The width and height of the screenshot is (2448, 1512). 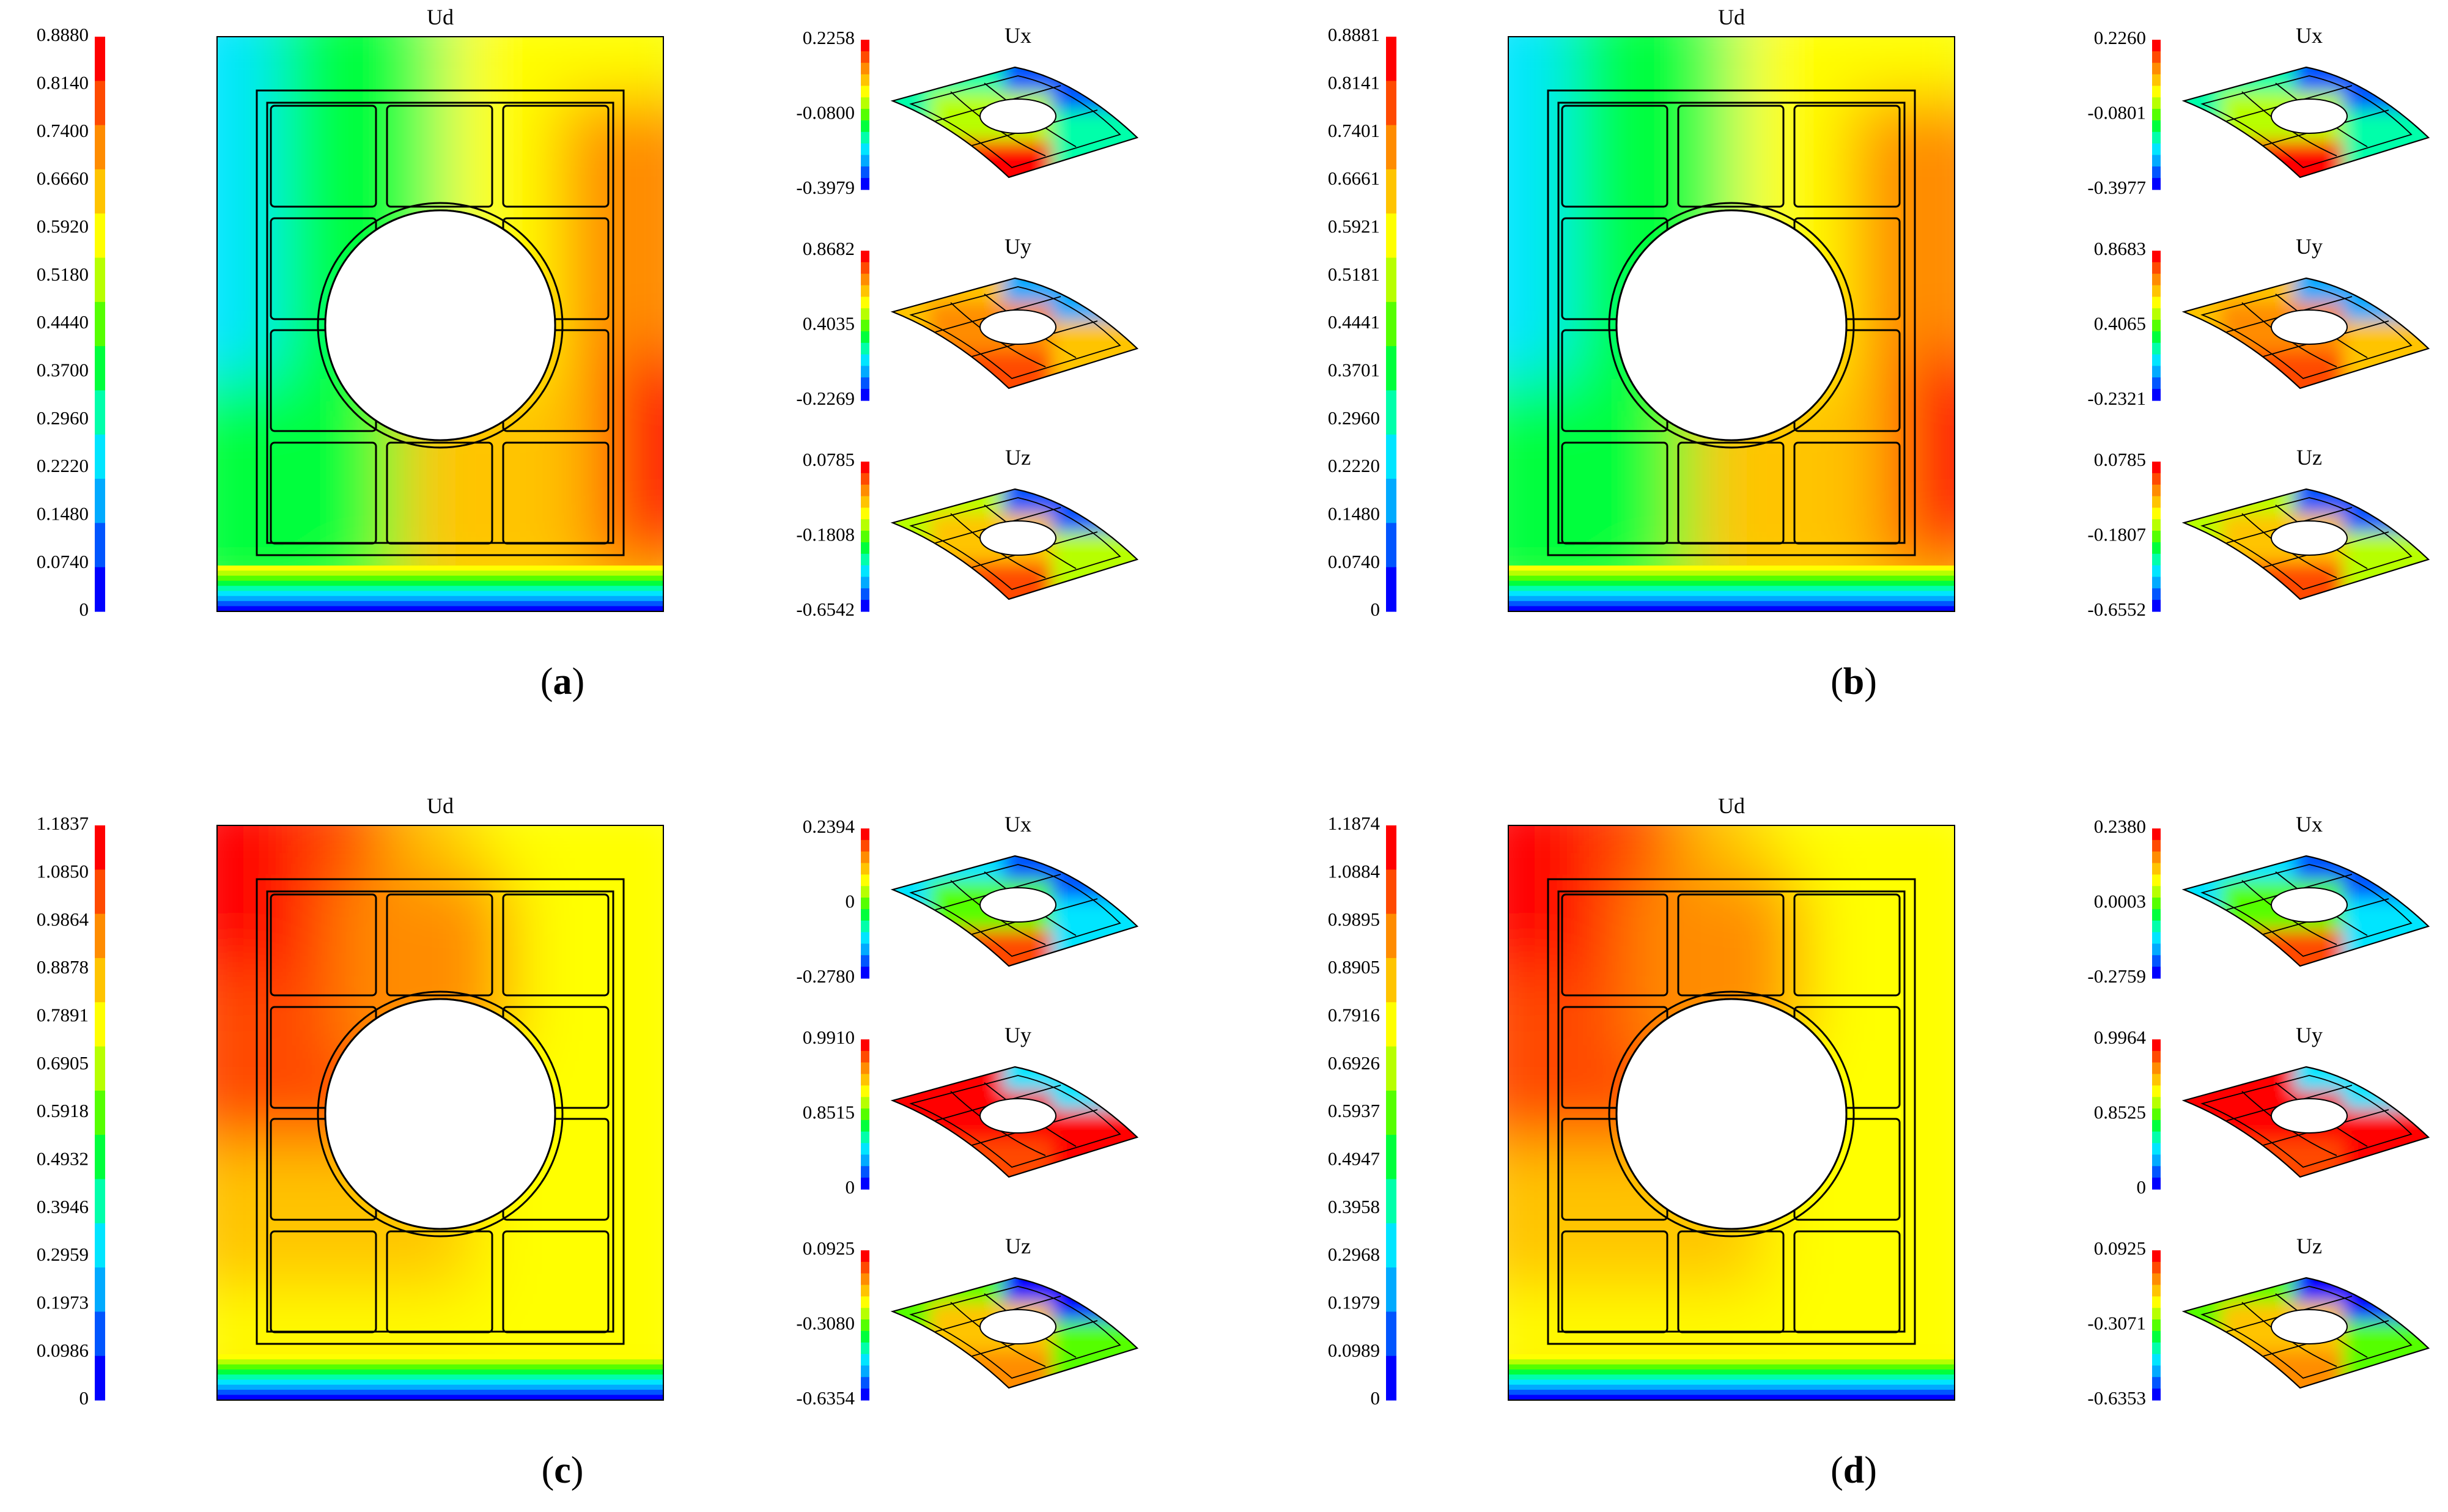 What do you see at coordinates (63, 34) in the screenshot?
I see `colorbar-tick-label: 0.8880` at bounding box center [63, 34].